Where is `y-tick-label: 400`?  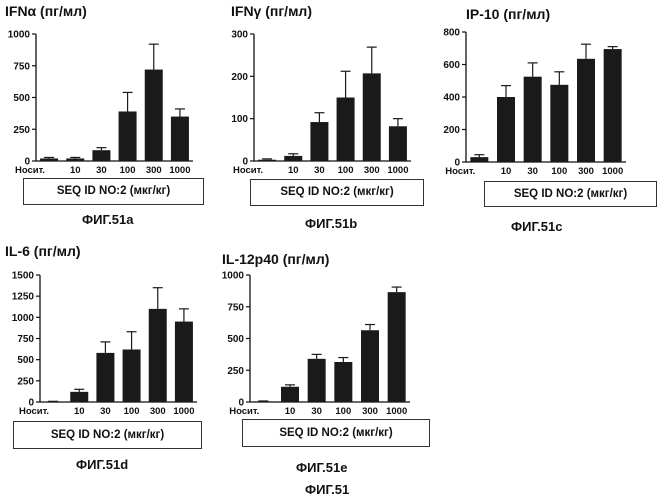
y-tick-label: 400 is located at coordinates (451, 98).